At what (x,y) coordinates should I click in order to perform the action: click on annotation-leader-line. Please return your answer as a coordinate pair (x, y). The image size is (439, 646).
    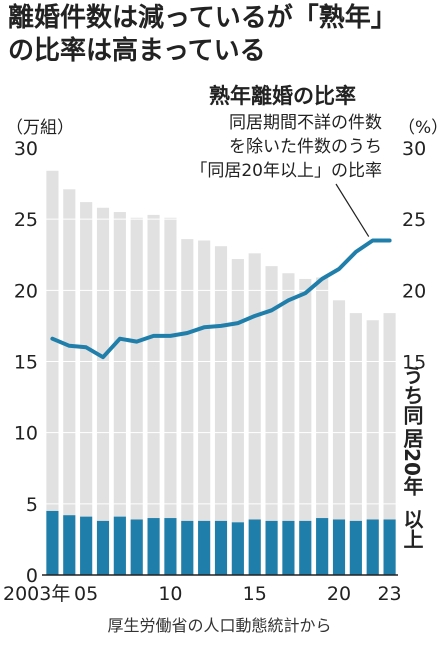
    Looking at the image, I should click on (352, 210).